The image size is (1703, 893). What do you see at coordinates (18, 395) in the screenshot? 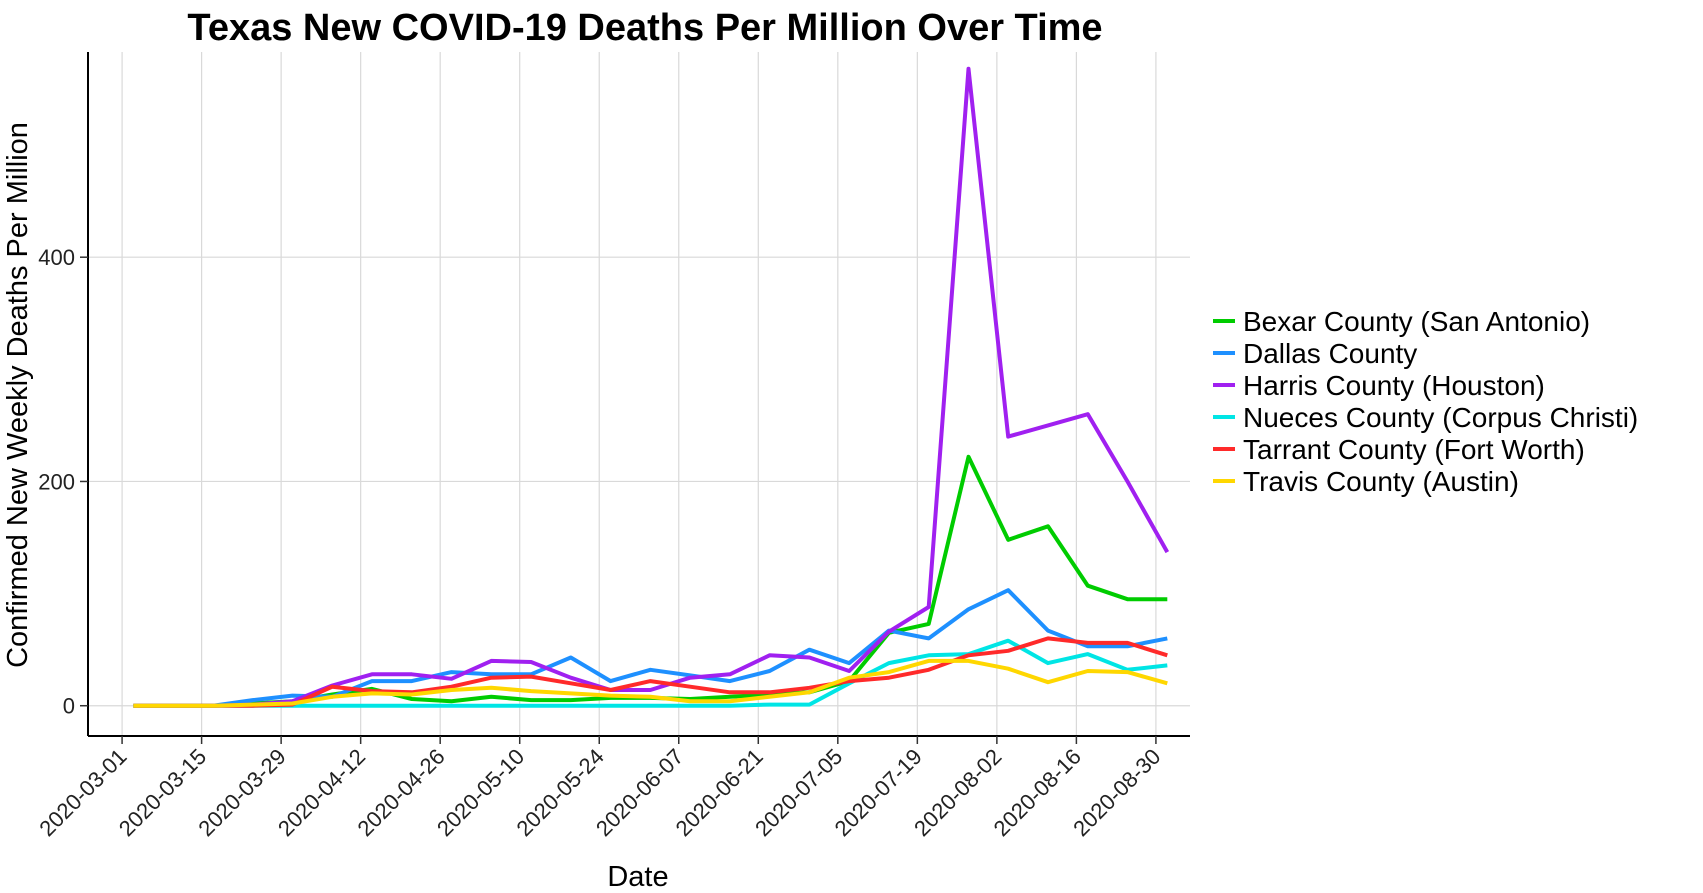
I see `y-axis-title: Confirmed New Weekly Deaths Per Million` at bounding box center [18, 395].